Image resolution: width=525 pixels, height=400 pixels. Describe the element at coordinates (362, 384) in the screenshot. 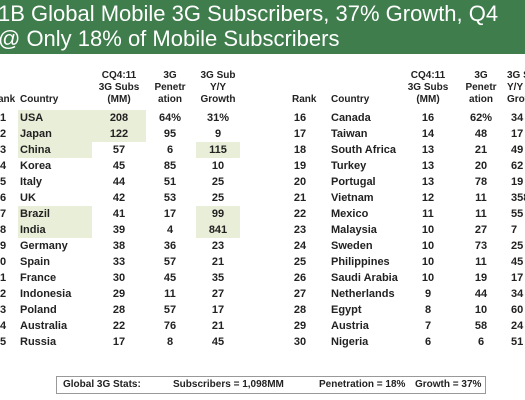

I see `stats-penetration: Penetration = 18%` at that location.